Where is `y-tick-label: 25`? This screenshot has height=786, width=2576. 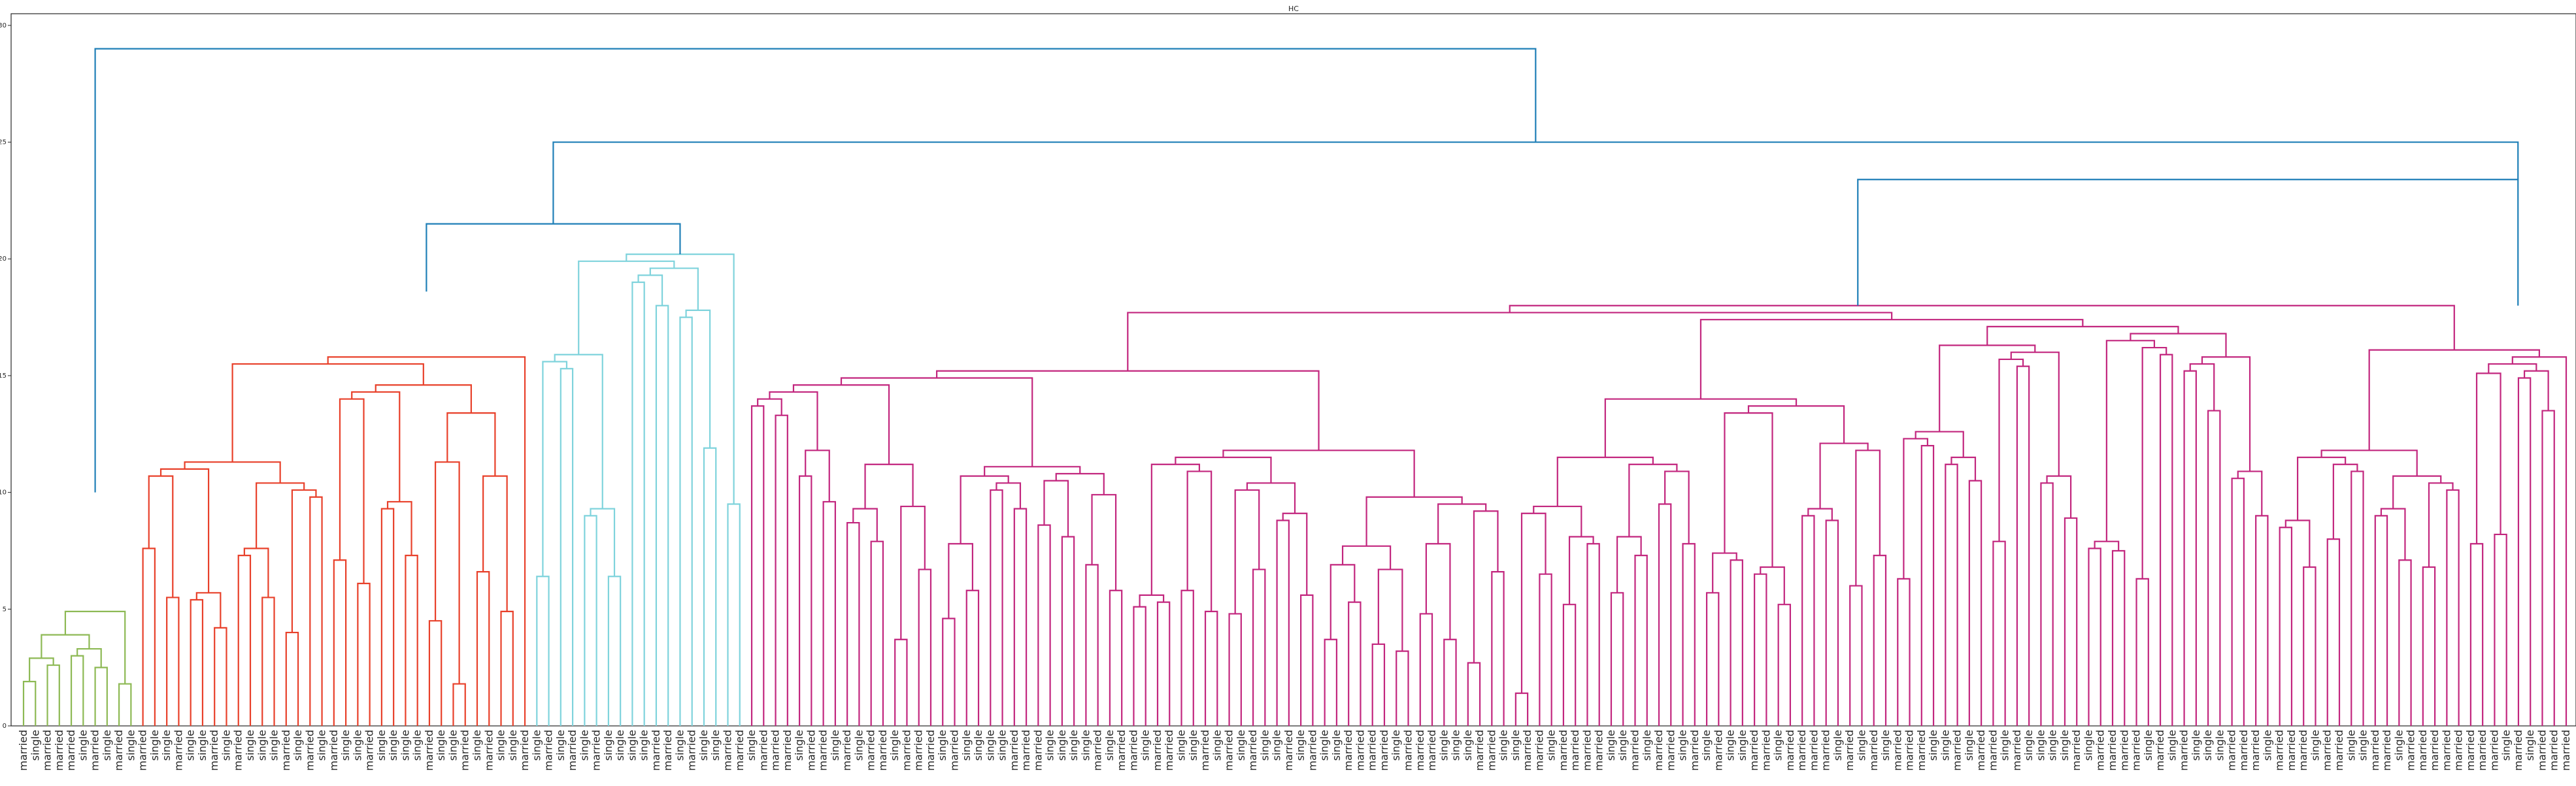 y-tick-label: 25 is located at coordinates (4, 142).